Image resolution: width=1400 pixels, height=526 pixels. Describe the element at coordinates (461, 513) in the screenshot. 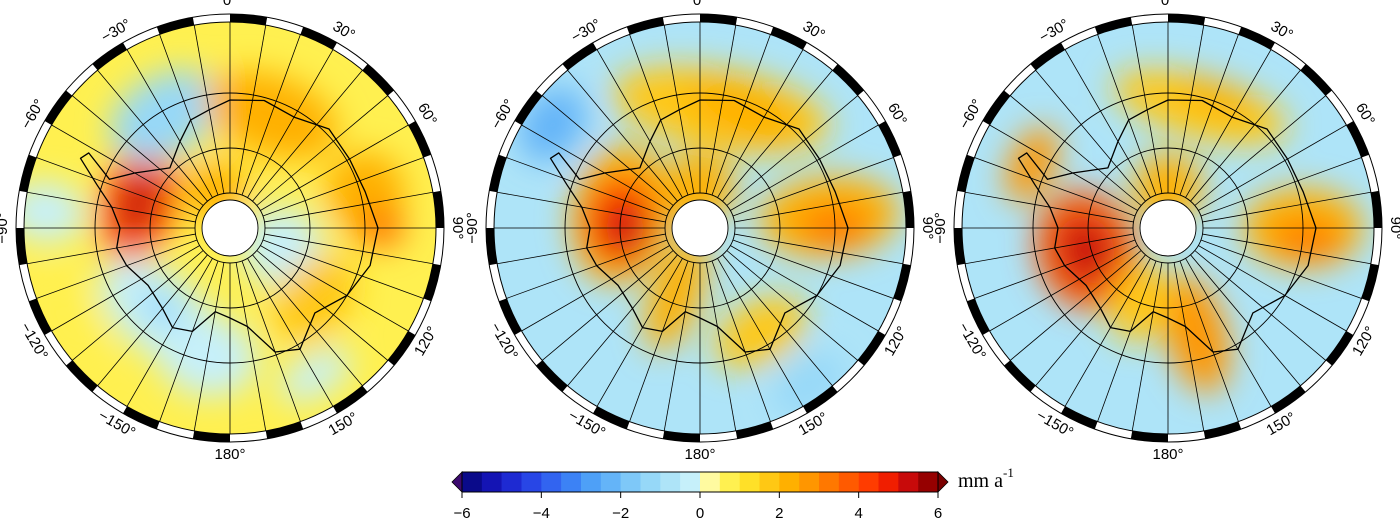

I see `colorbar-tick-label: −6` at that location.